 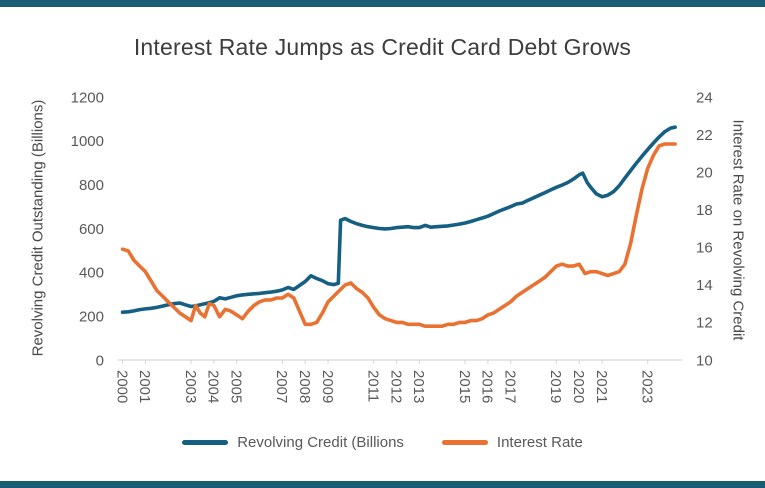 I want to click on x-tick-label: 2001, so click(x=144, y=386).